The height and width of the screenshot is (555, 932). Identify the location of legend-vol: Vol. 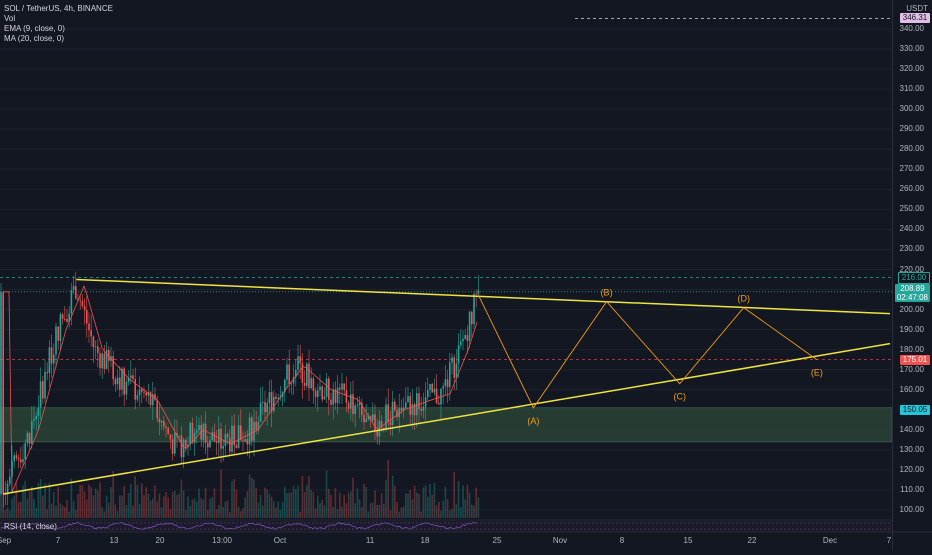
(10, 18).